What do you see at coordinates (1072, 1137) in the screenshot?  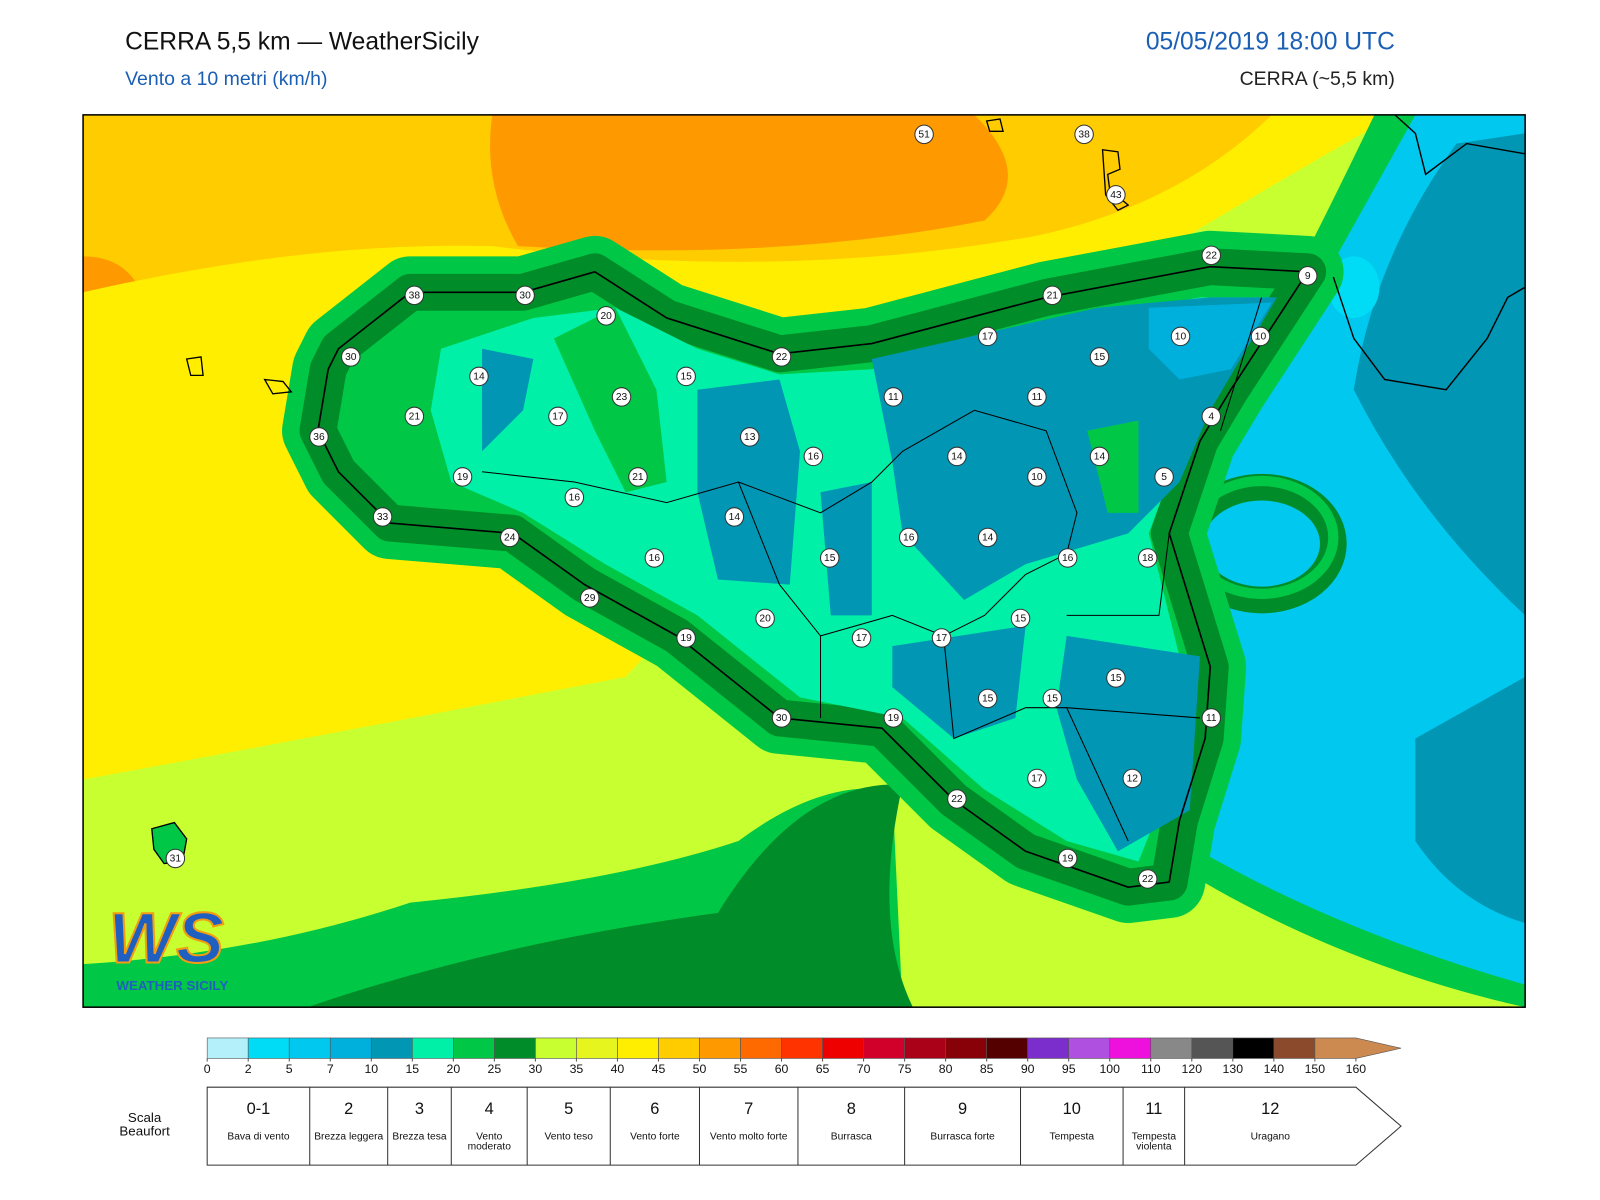 I see `beaufort-description-box: Tempesta` at bounding box center [1072, 1137].